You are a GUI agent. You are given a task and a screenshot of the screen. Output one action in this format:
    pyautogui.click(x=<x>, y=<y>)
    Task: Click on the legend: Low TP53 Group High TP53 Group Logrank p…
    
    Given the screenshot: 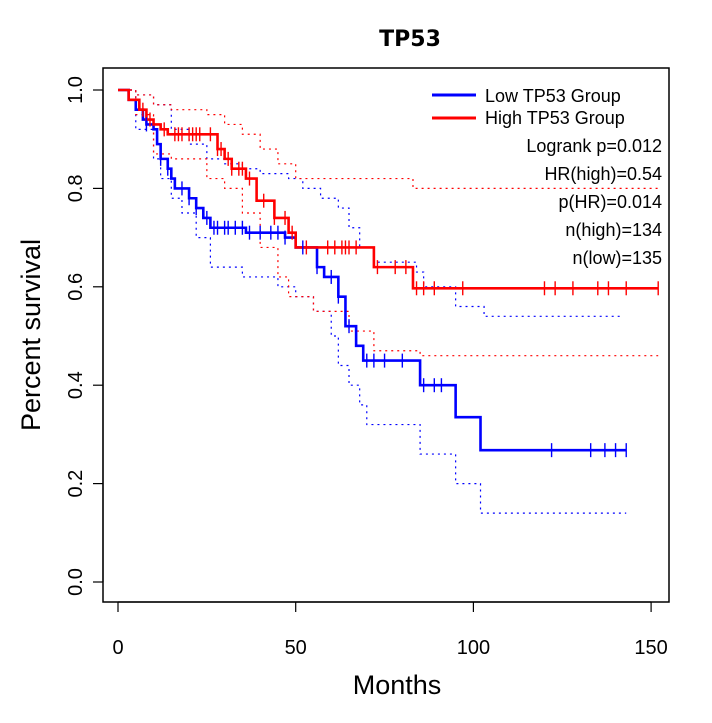 What is the action you would take?
    pyautogui.click(x=547, y=177)
    